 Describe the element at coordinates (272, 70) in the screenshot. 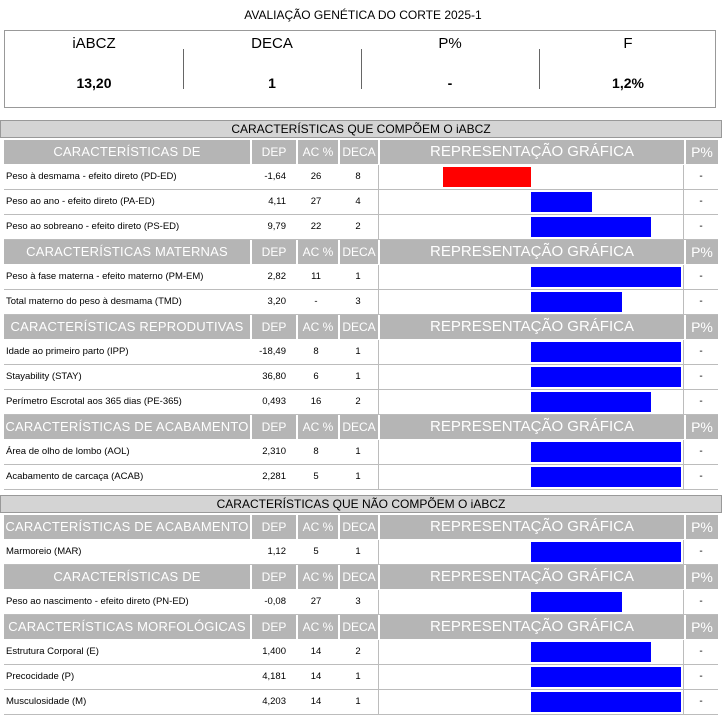

I see `summary-deca: DECA 1` at that location.